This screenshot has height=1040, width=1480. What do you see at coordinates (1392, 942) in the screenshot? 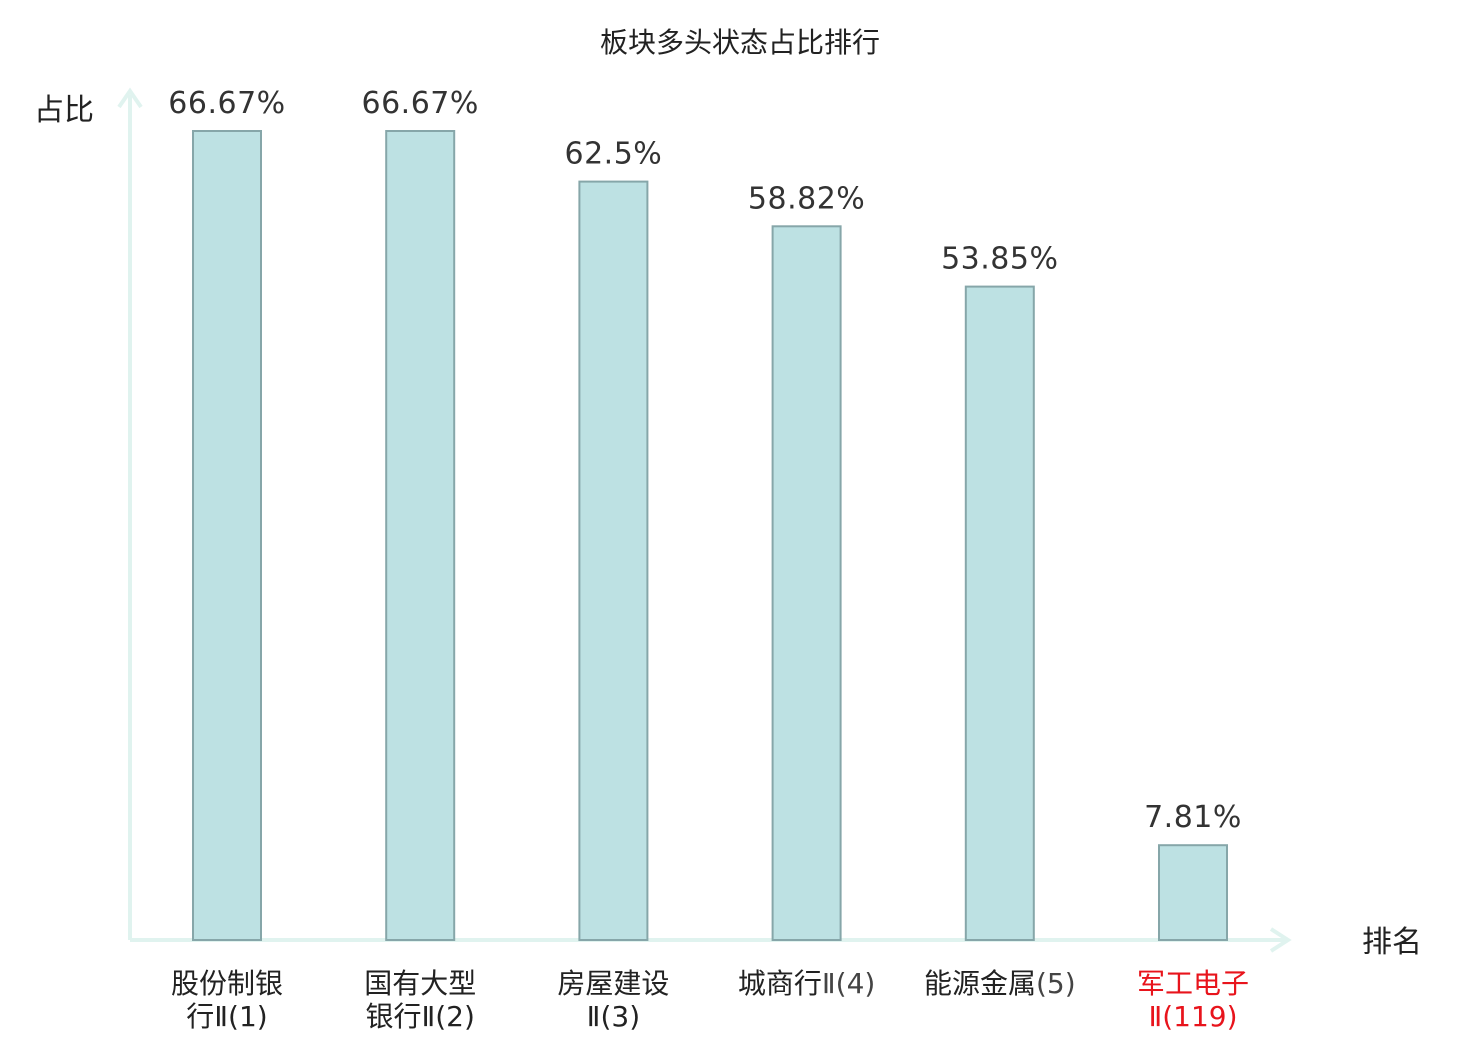
I see `x-axis-label: 排名` at bounding box center [1392, 942].